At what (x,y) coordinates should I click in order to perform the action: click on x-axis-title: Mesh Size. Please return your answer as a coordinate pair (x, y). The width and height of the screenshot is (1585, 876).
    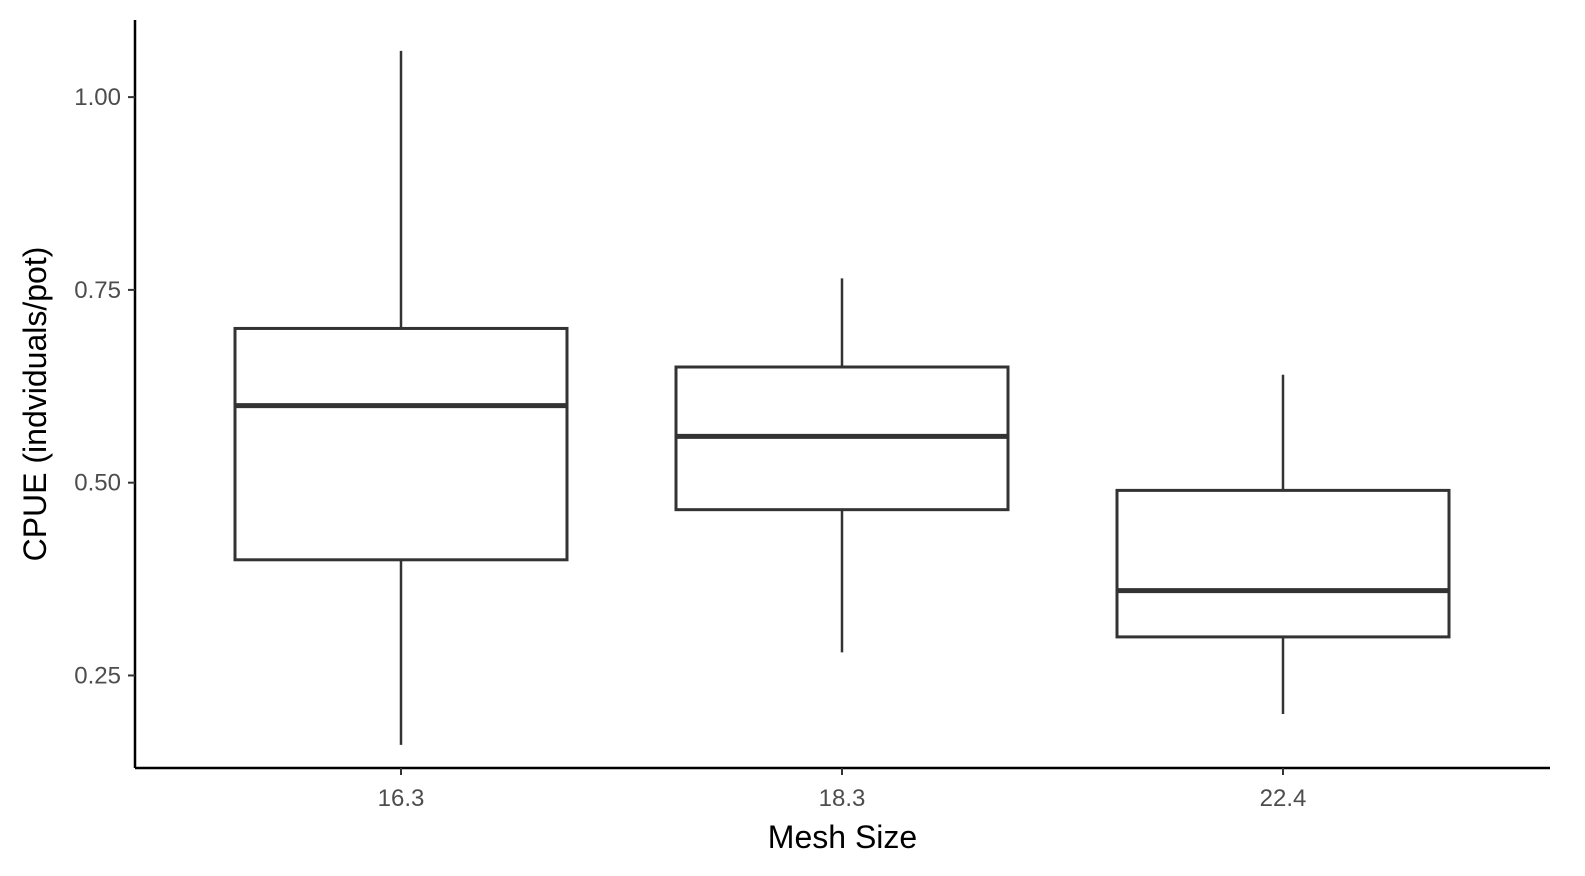
    Looking at the image, I should click on (842, 837).